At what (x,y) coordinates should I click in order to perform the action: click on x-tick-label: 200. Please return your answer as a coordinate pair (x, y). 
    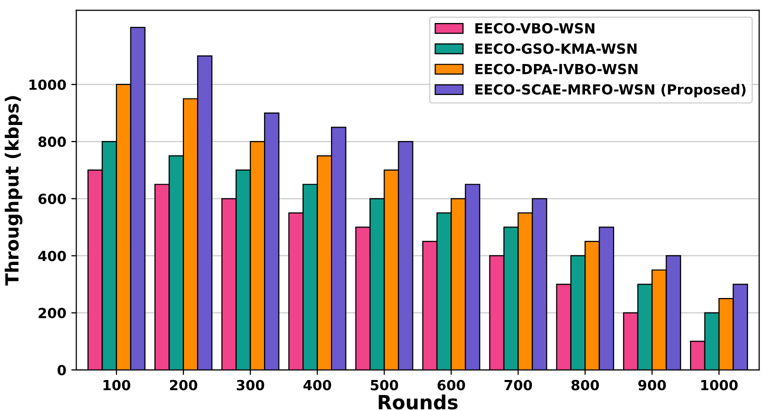
    Looking at the image, I should click on (184, 385).